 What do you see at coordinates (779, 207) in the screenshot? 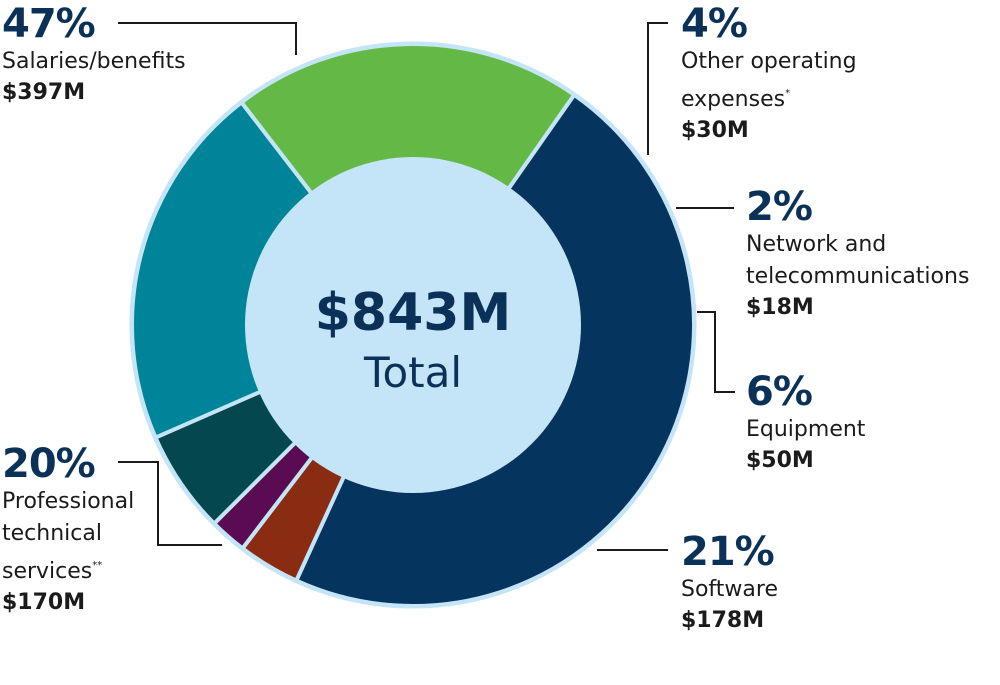
I see `network-percent: 2%` at bounding box center [779, 207].